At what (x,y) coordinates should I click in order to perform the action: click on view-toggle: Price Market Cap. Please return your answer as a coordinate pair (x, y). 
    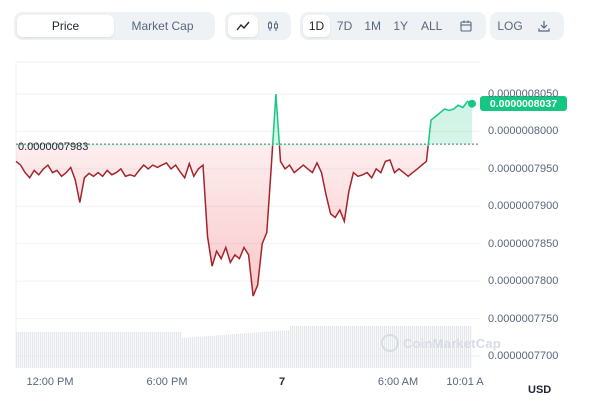
    Looking at the image, I should click on (114, 26).